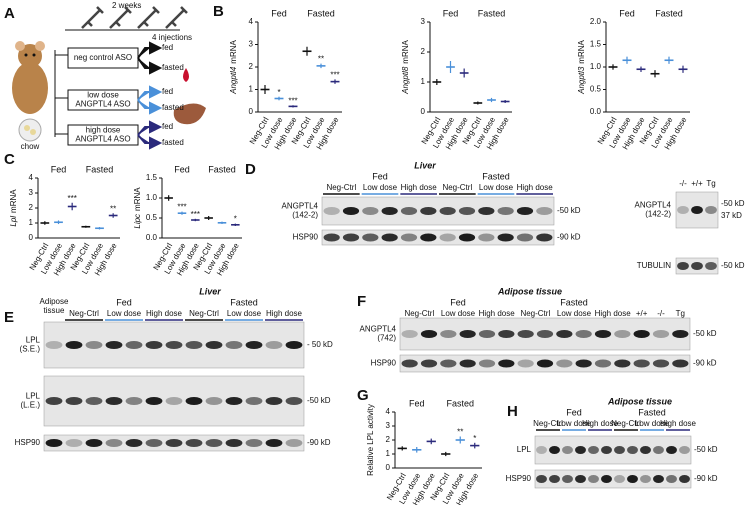  What do you see at coordinates (103, 95) in the screenshot?
I see `group-label: low dose` at bounding box center [103, 95].